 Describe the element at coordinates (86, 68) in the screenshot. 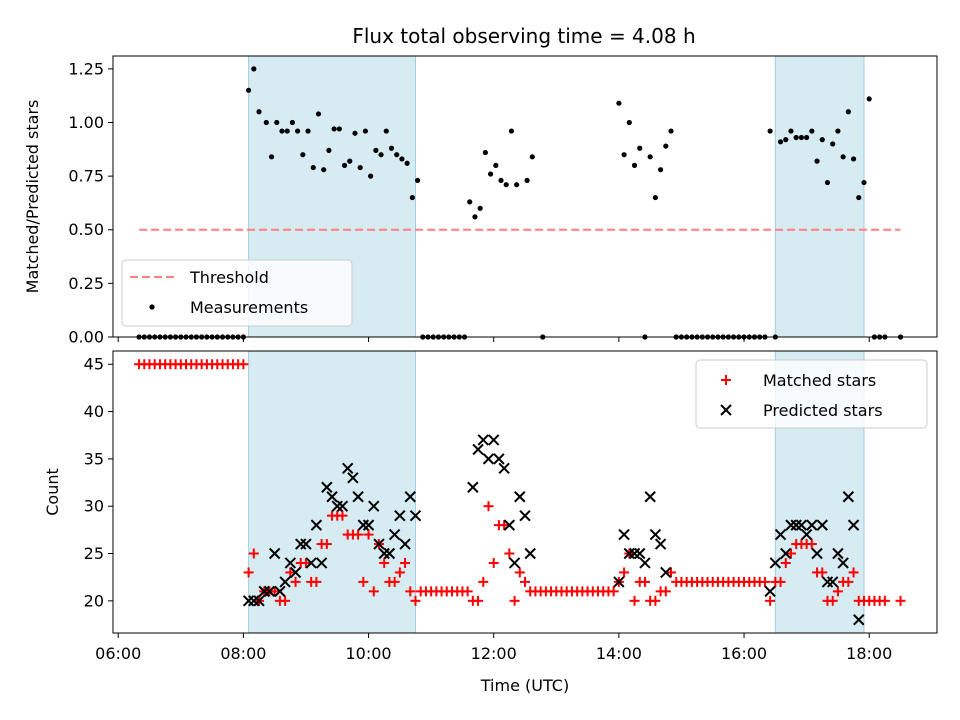

I see `ratio-ytick-label: 1.25` at that location.